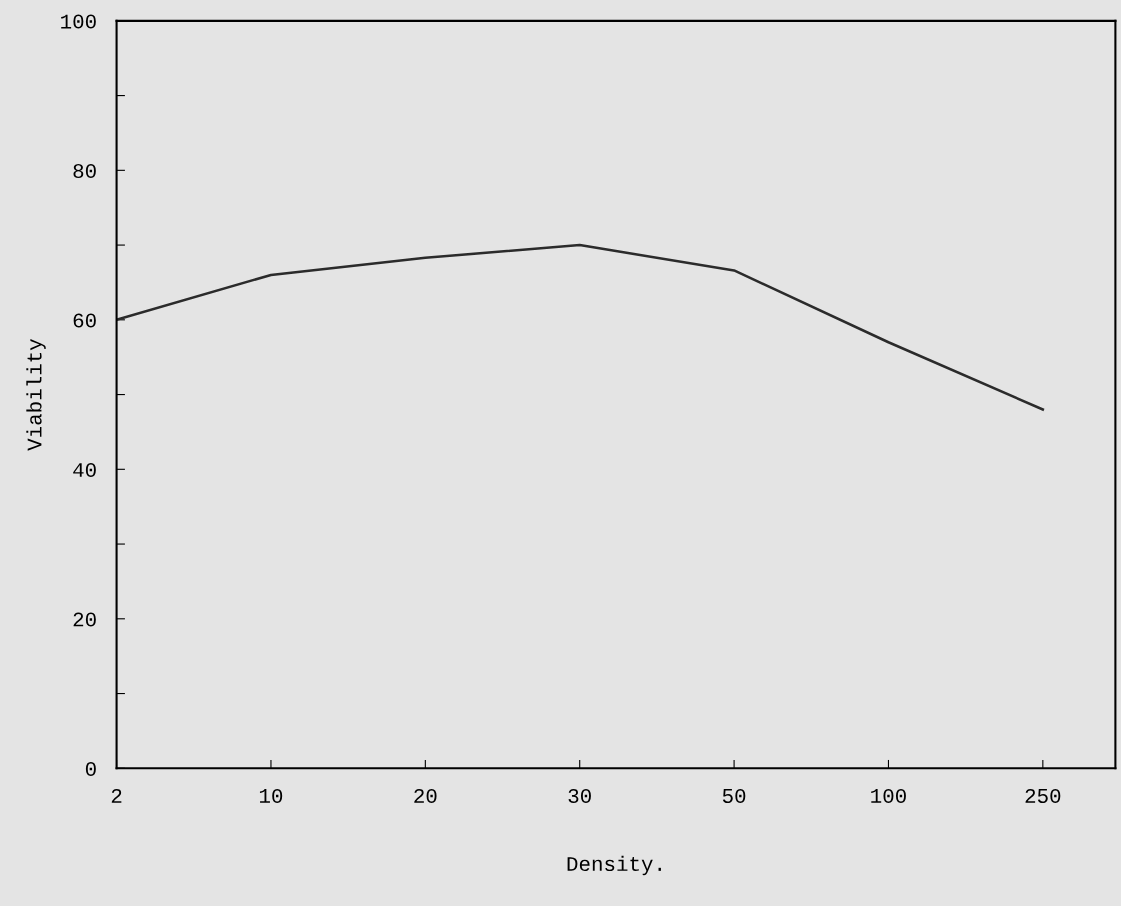 The height and width of the screenshot is (906, 1121). What do you see at coordinates (84, 320) in the screenshot?
I see `y-tick-label: 60` at bounding box center [84, 320].